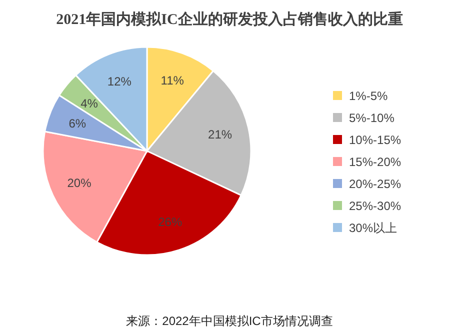 The height and width of the screenshot is (335, 459). I want to click on data-label: 6%, so click(77, 123).